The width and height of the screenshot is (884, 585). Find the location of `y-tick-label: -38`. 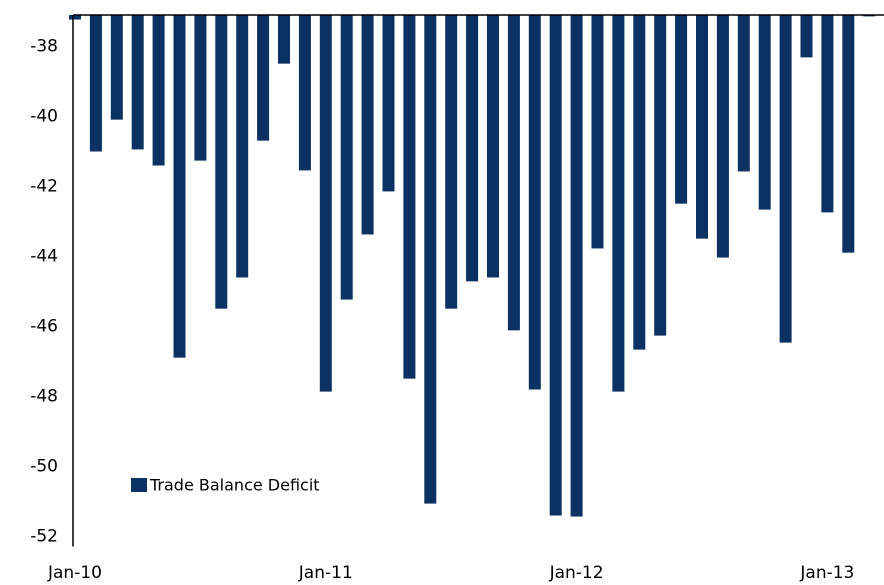

y-tick-label: -38 is located at coordinates (44, 47).